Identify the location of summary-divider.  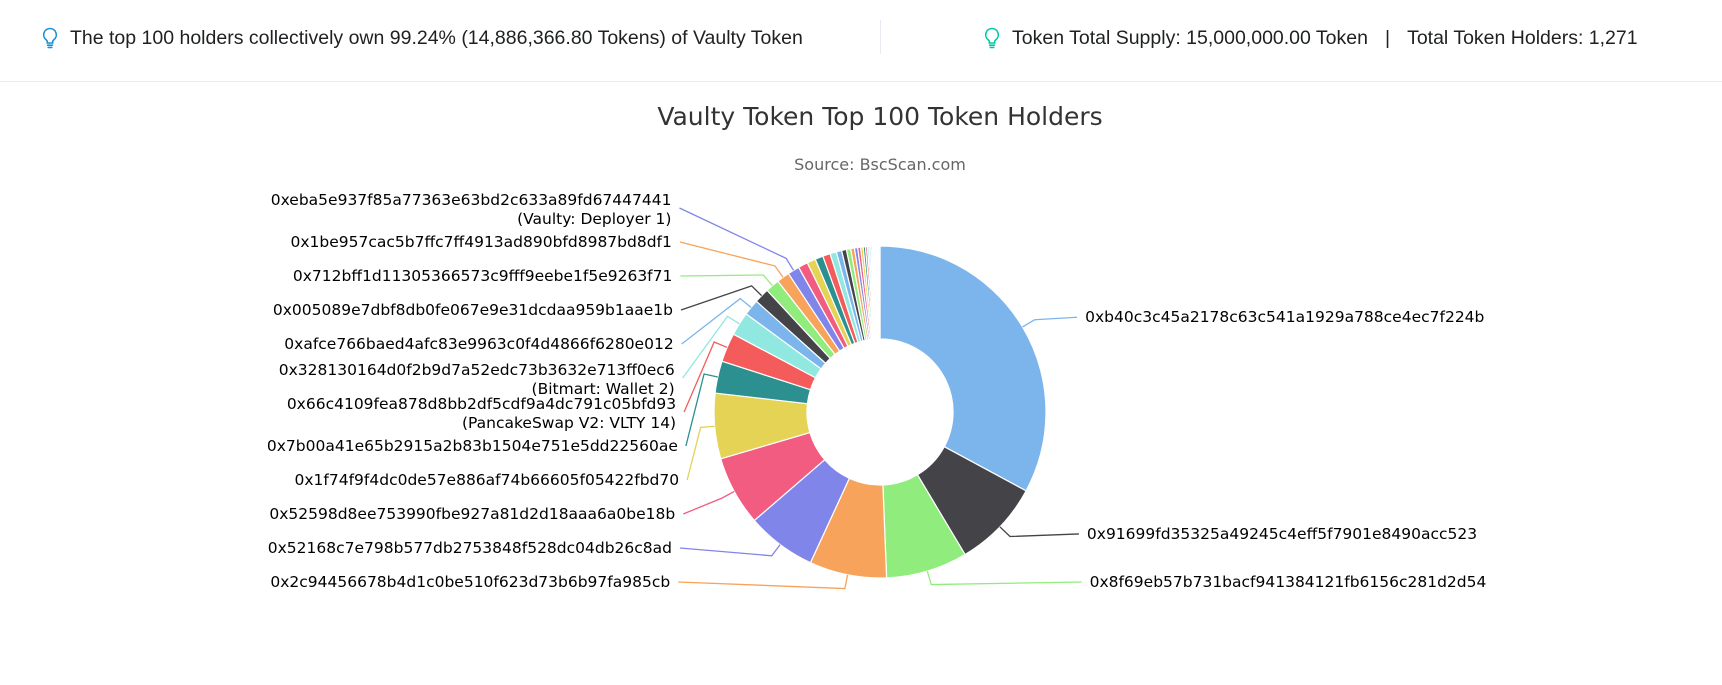
(880, 37).